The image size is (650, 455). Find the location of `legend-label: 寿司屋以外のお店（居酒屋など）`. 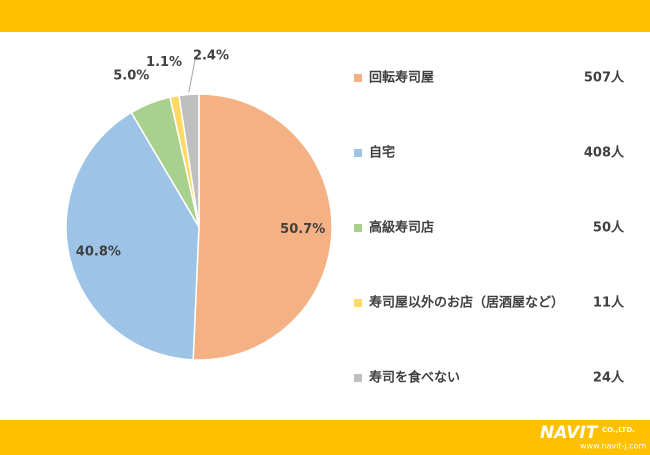

legend-label: 寿司屋以外のお店（居酒屋など） is located at coordinates (466, 303).